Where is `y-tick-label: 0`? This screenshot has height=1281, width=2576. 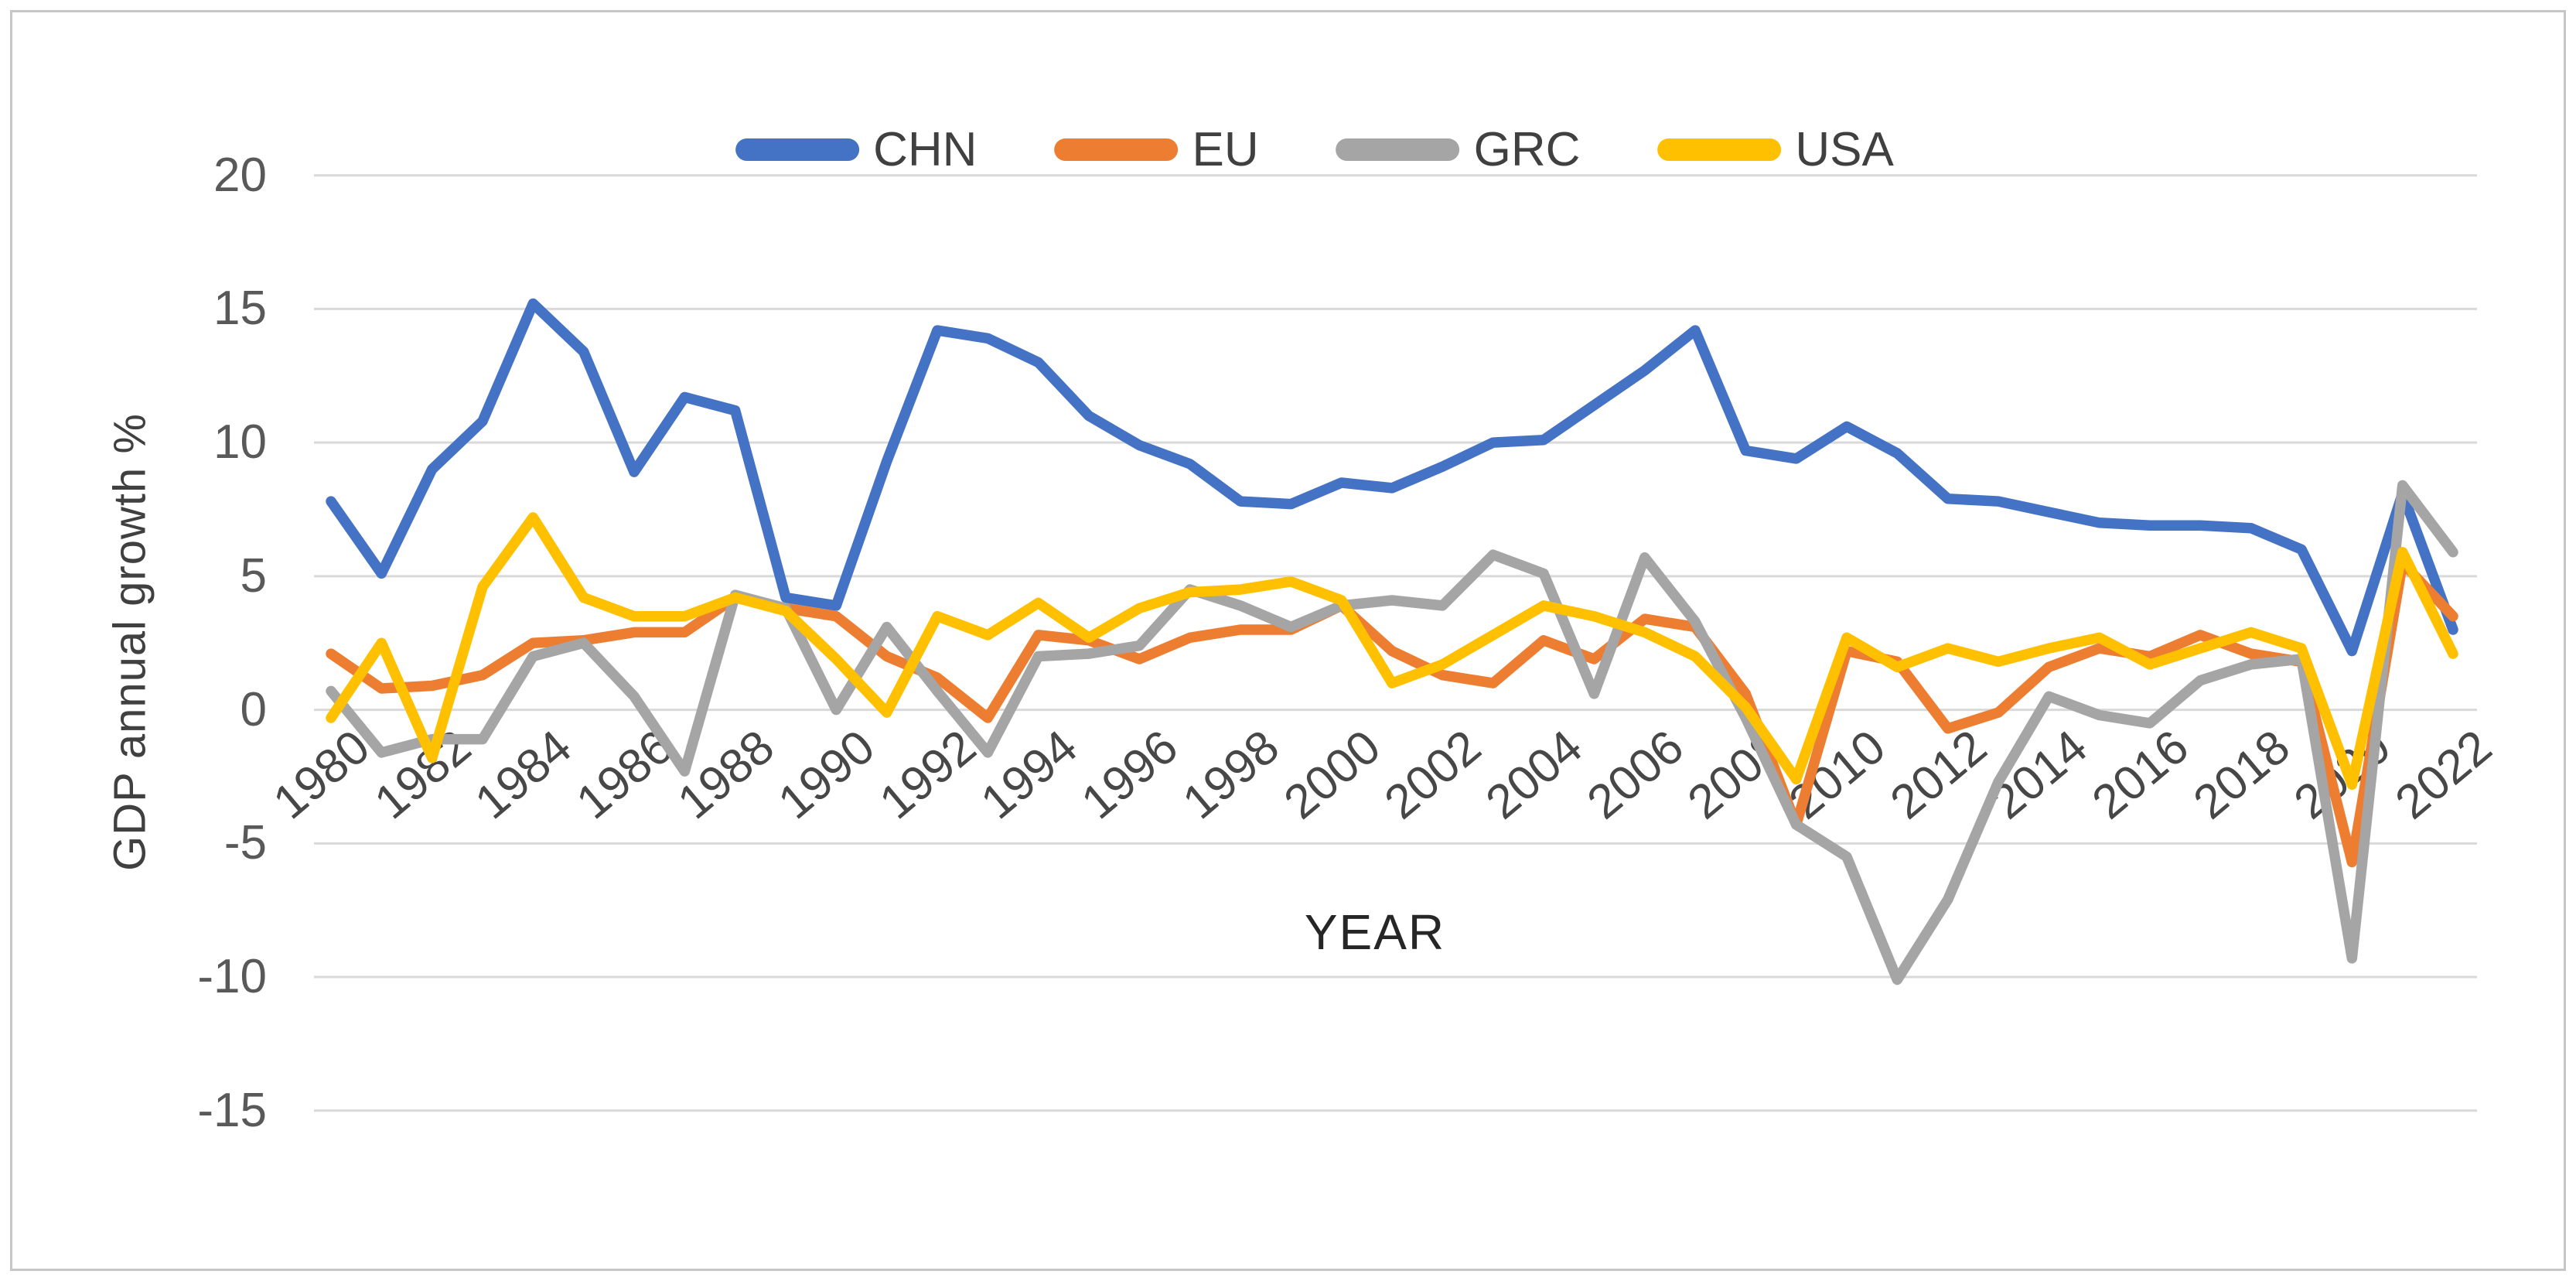 y-tick-label: 0 is located at coordinates (253, 709).